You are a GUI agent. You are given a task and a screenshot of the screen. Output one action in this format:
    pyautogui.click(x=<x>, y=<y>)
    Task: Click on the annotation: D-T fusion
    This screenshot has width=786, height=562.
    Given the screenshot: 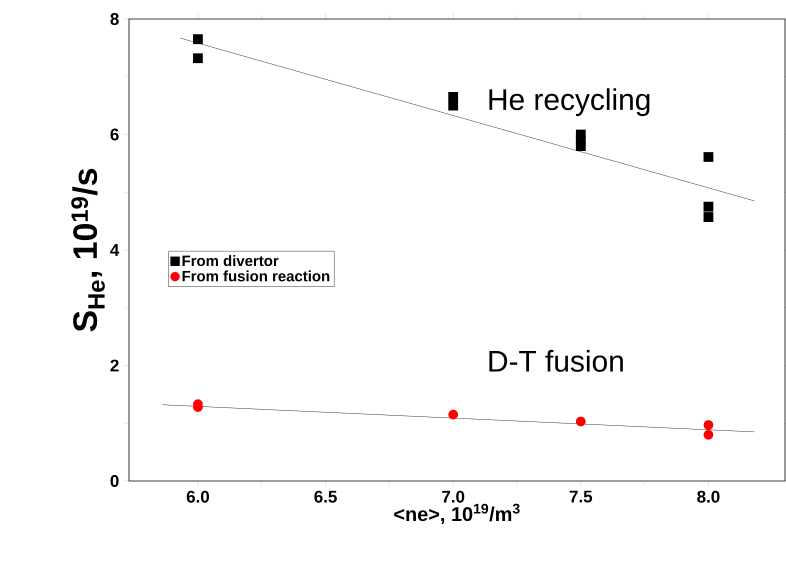 What is the action you would take?
    pyautogui.click(x=556, y=361)
    